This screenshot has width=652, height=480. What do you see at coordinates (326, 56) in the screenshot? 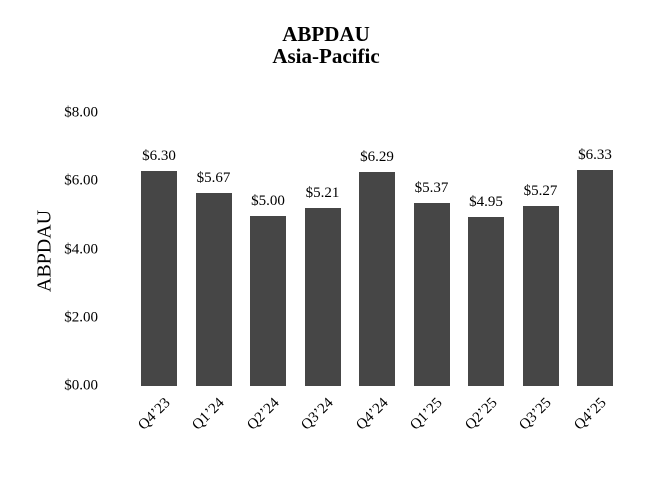
I see `chart-title-line2: Asia-Pacific` at bounding box center [326, 56].